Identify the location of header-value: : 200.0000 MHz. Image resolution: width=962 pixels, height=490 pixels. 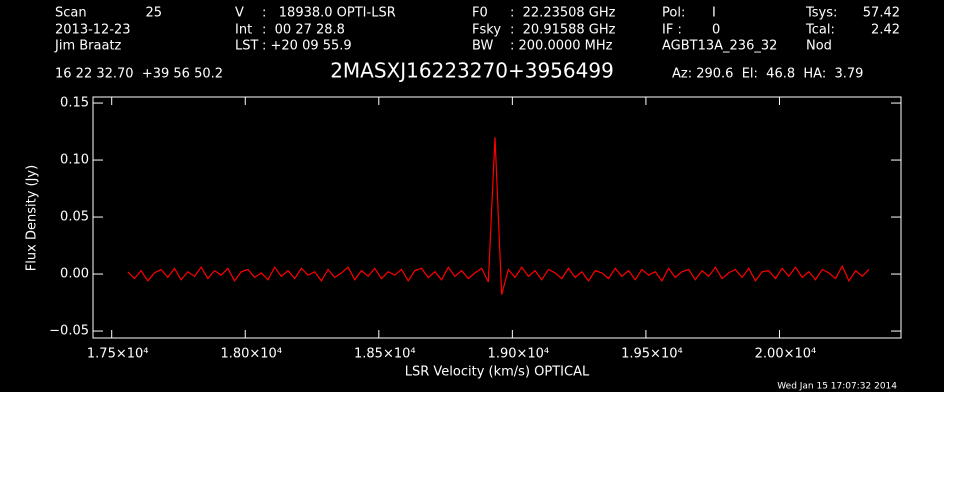
(561, 46).